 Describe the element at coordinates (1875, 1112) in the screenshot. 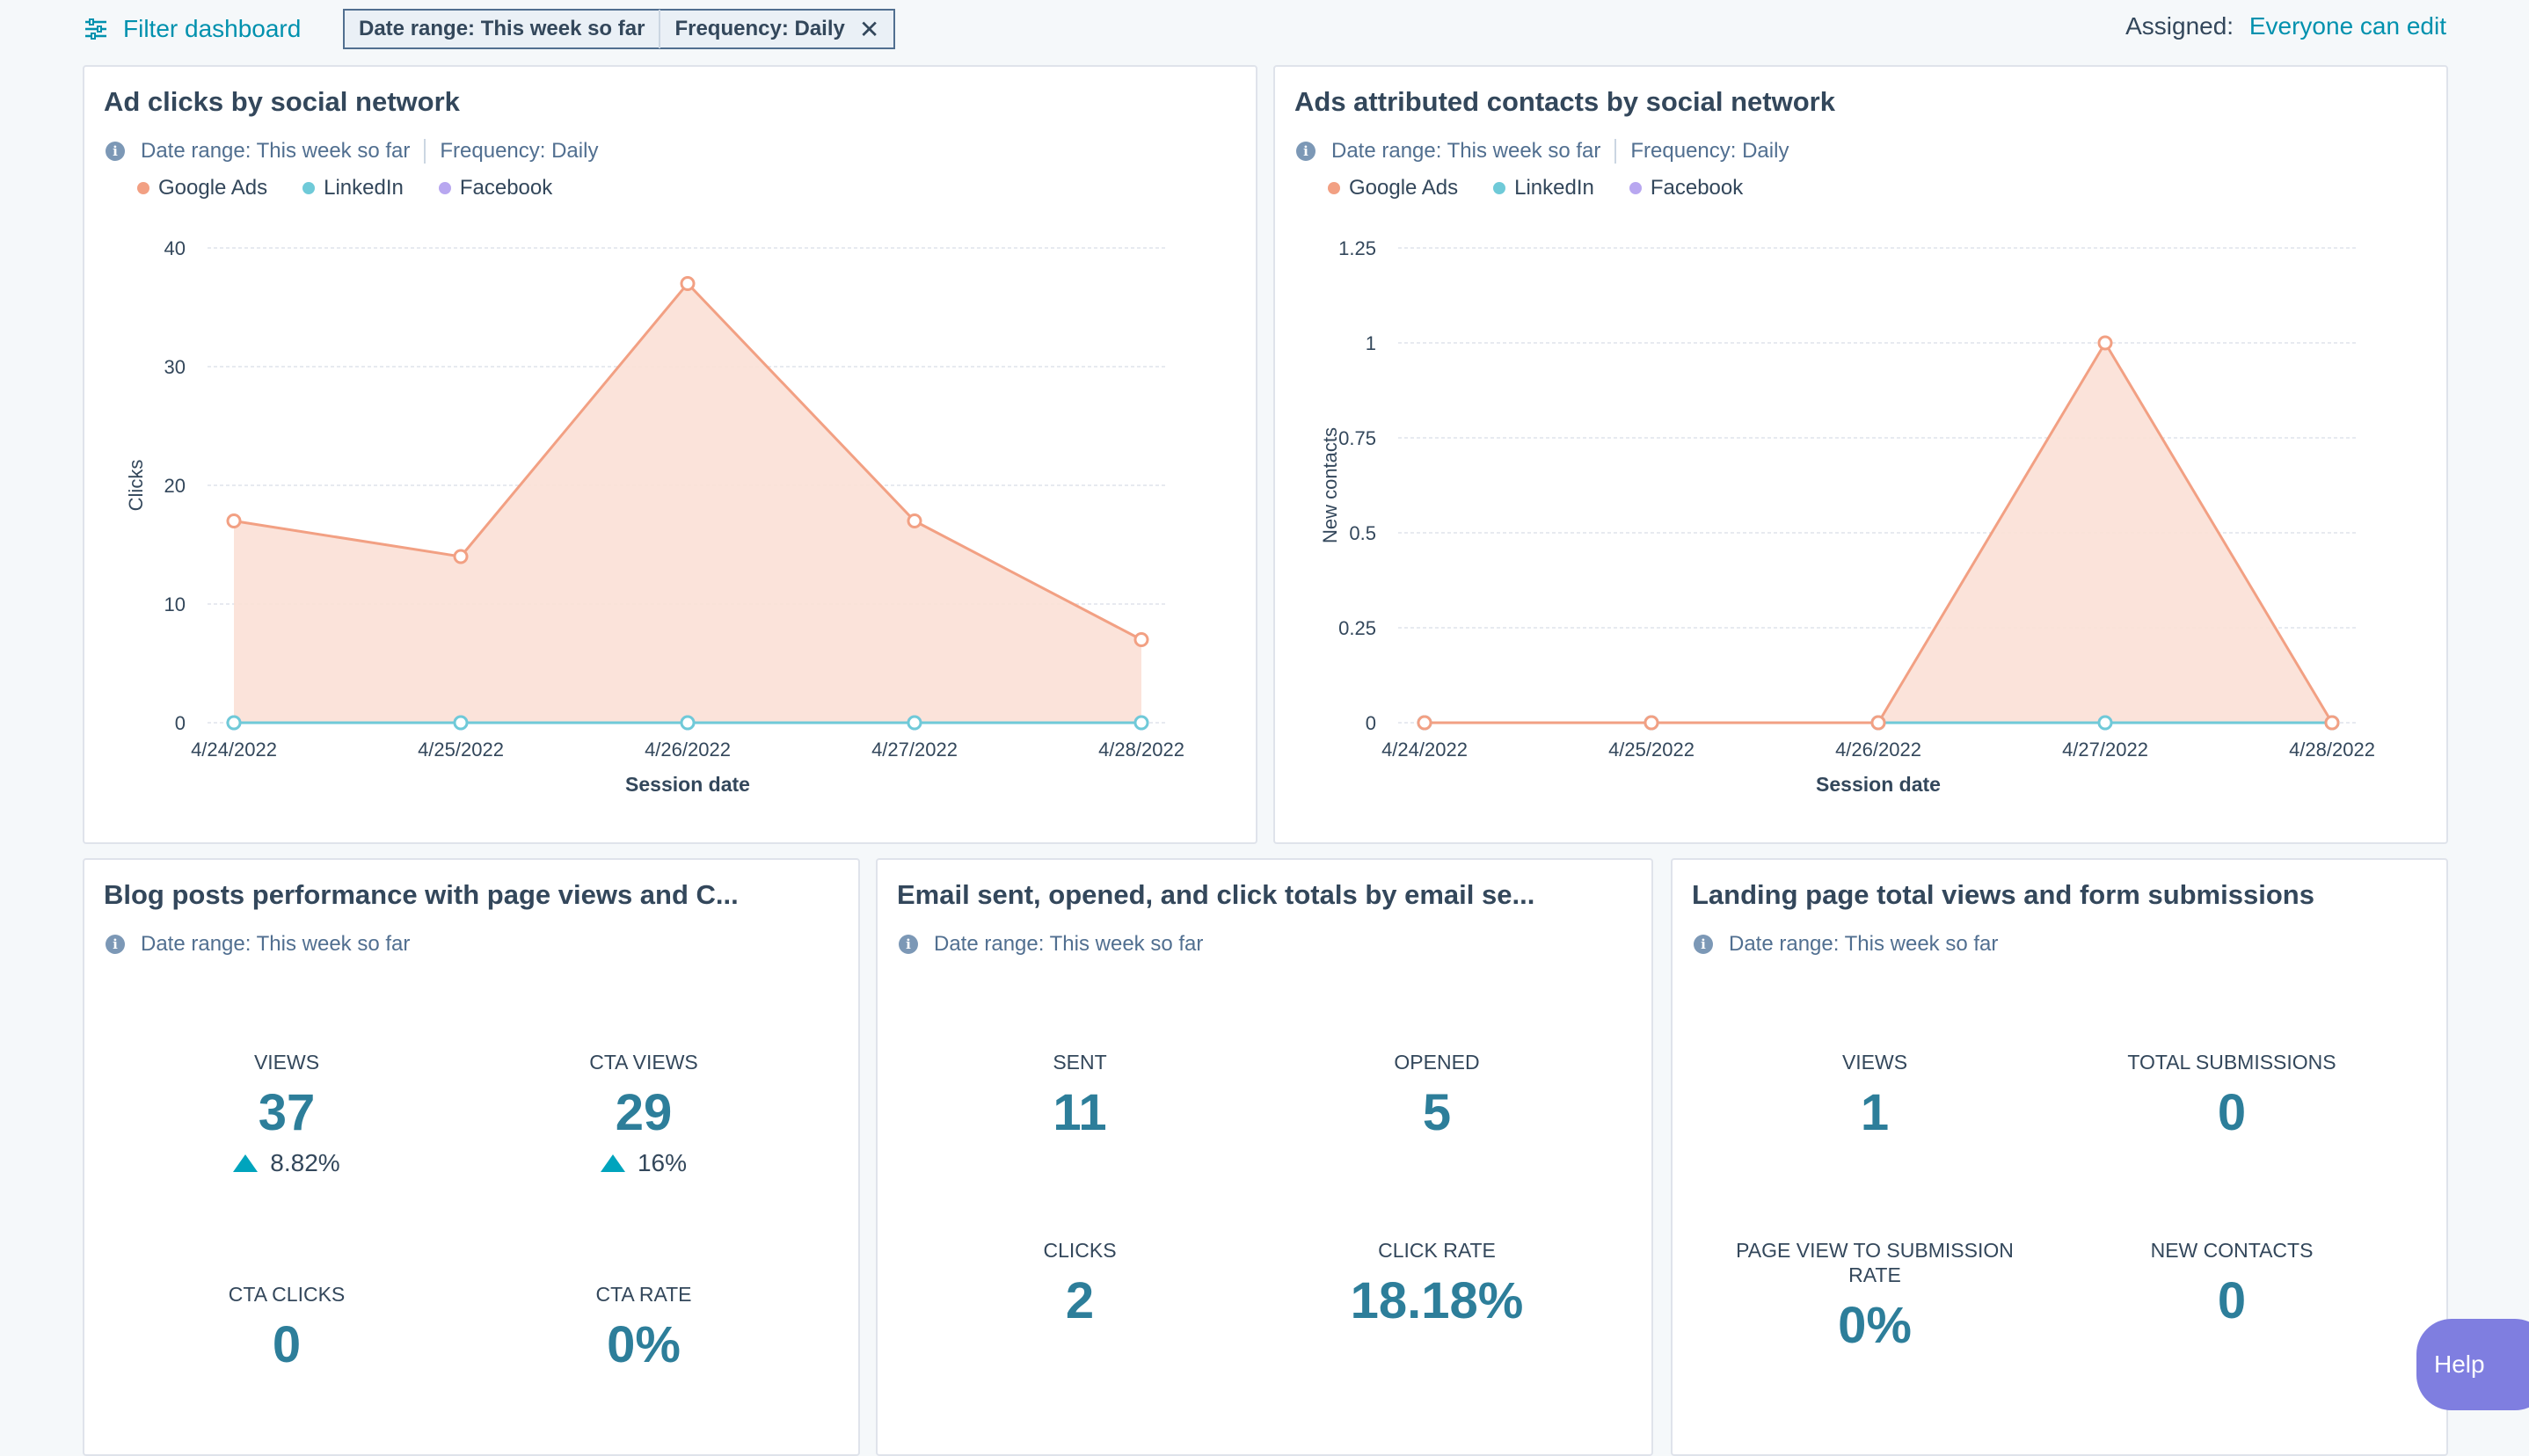

I see `kpi-value: 1` at that location.